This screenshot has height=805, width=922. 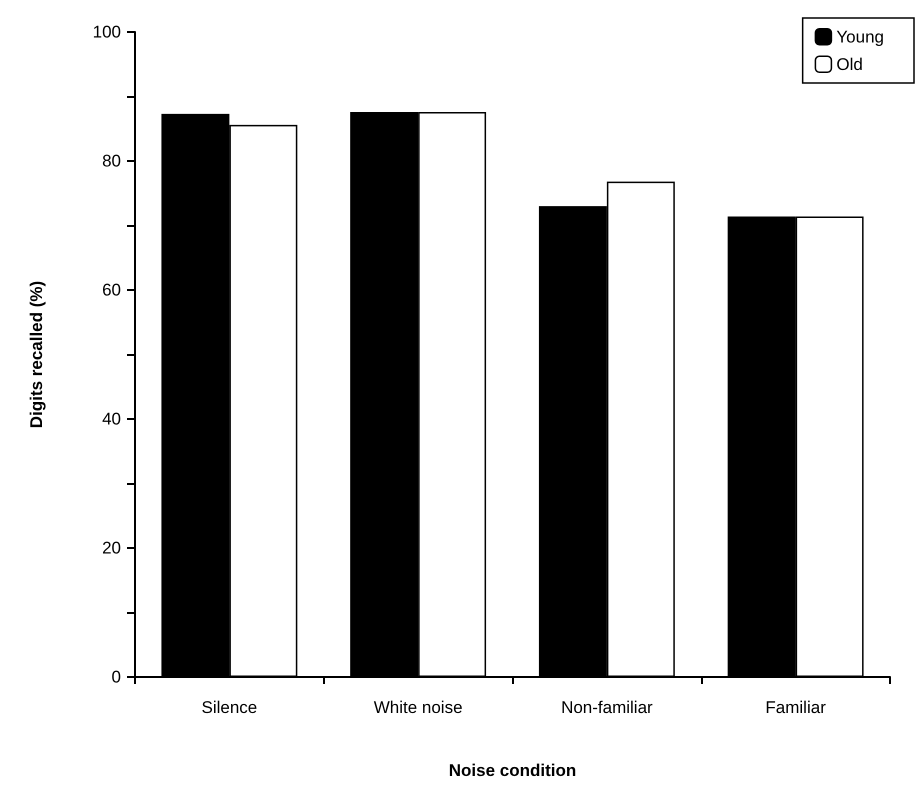 I want to click on legend-label: Young, so click(x=860, y=36).